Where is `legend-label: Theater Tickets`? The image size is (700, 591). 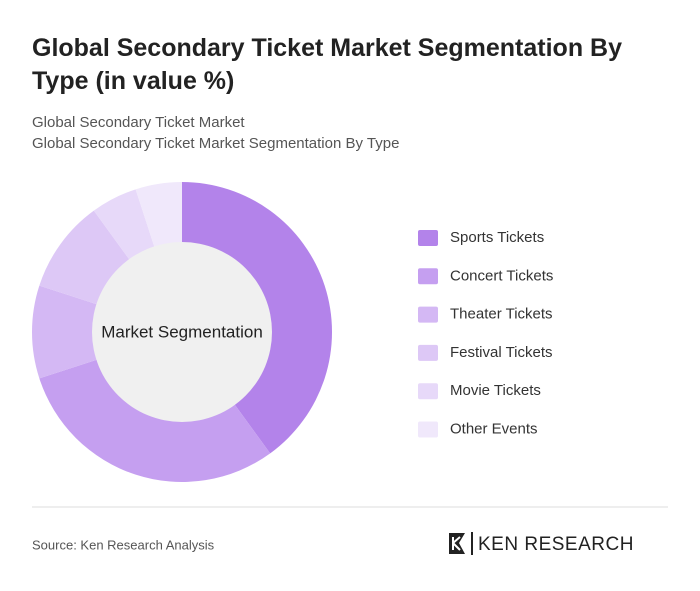
legend-label: Theater Tickets is located at coordinates (501, 314).